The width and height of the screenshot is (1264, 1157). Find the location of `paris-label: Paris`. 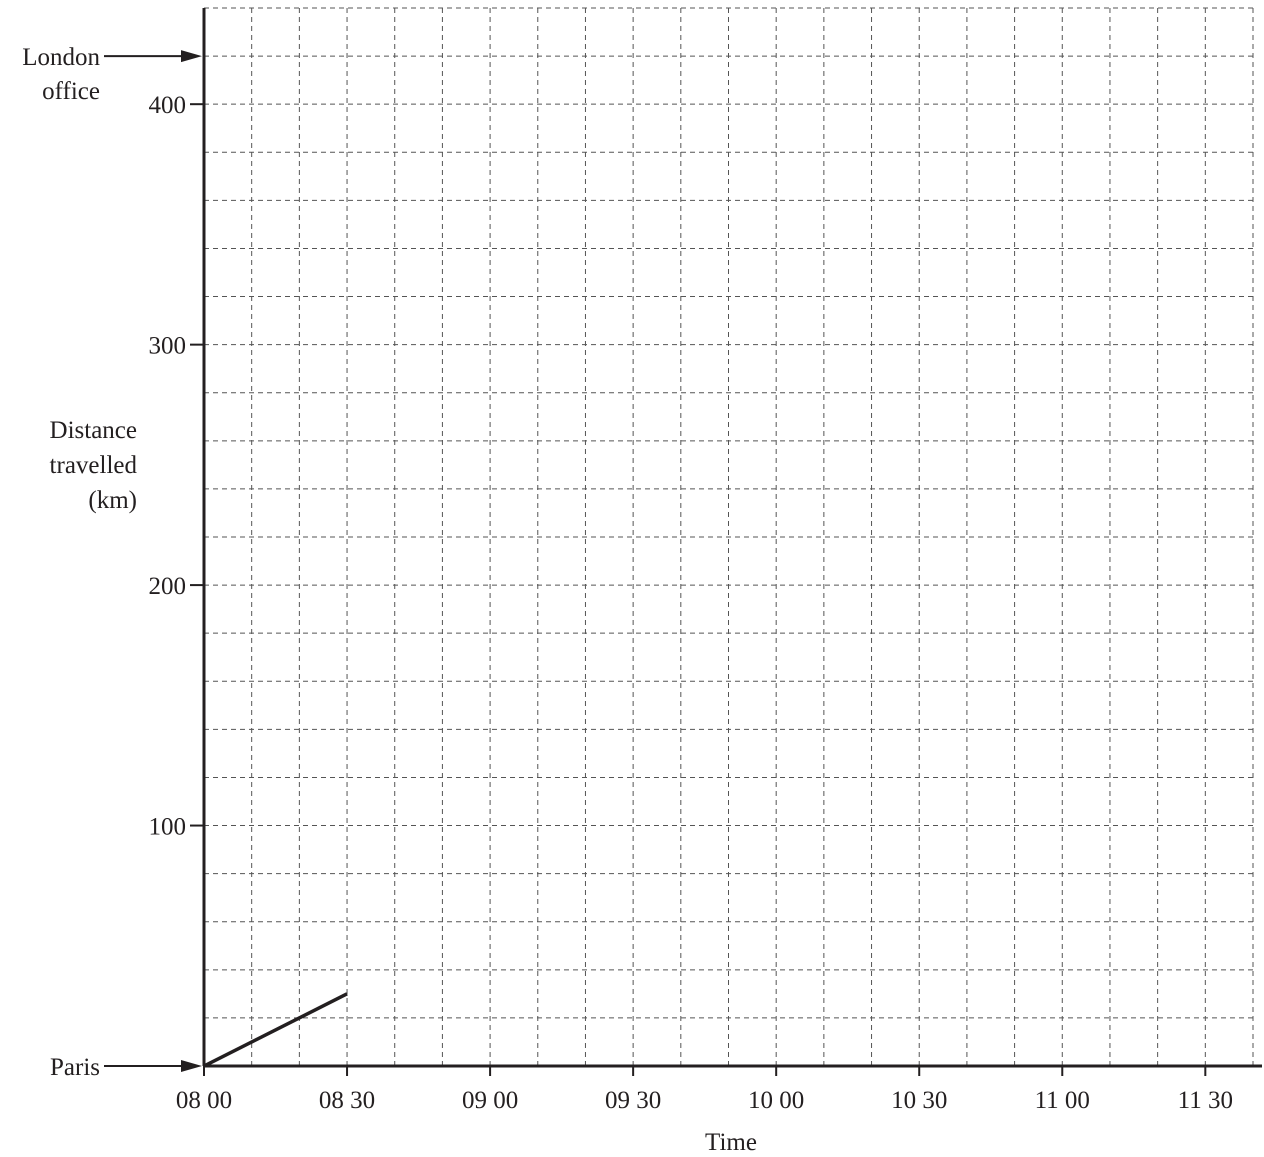

paris-label: Paris is located at coordinates (75, 1067).